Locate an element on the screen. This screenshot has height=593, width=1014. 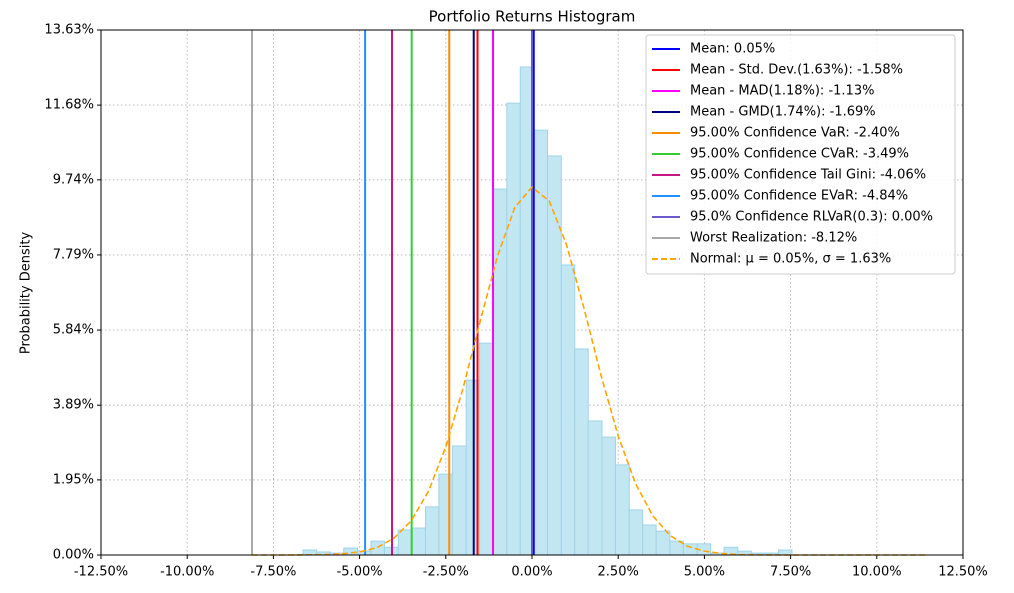
legend-box is located at coordinates (800, 154).